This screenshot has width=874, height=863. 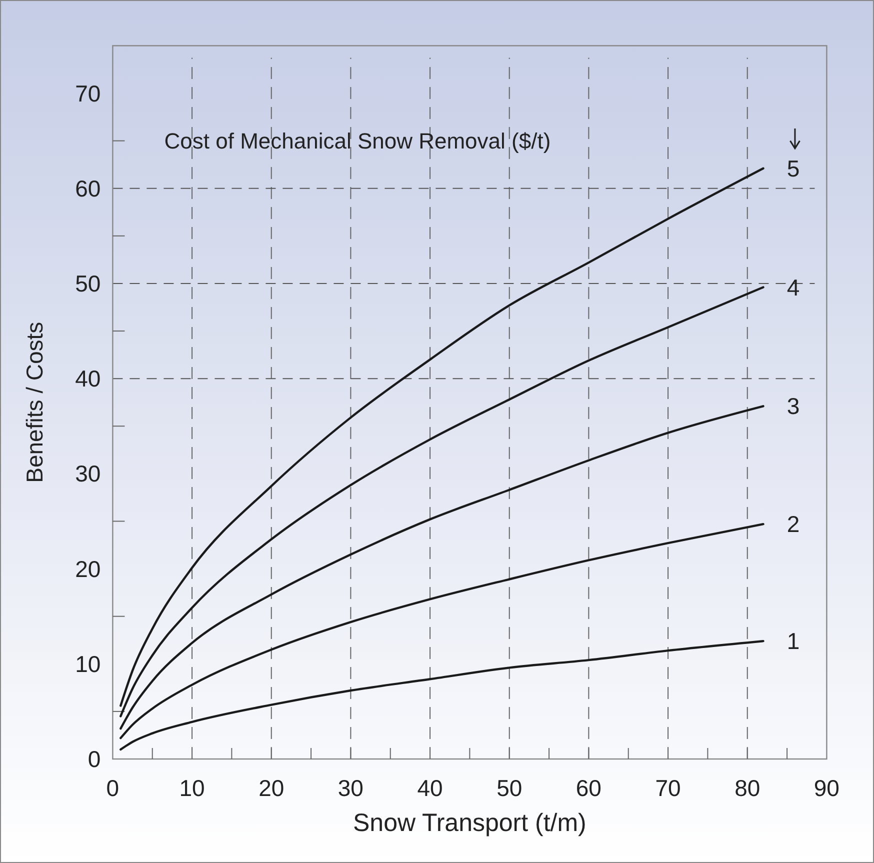 What do you see at coordinates (271, 788) in the screenshot?
I see `x-tick-label: 20` at bounding box center [271, 788].